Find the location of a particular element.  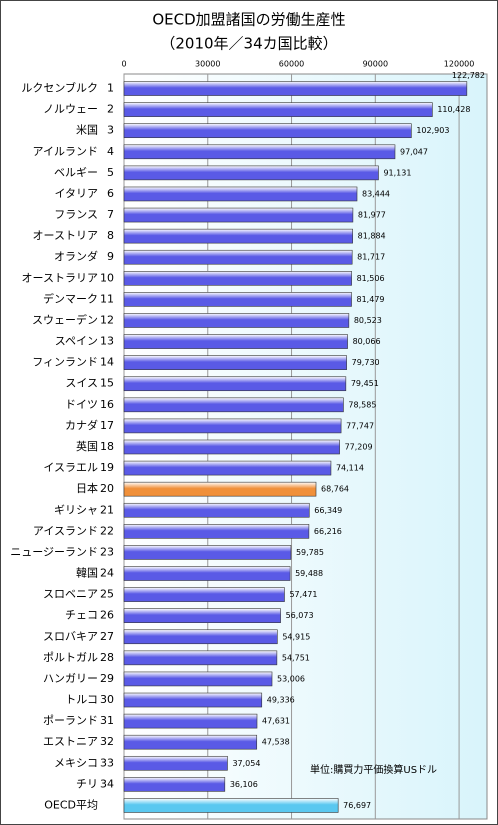

x-tick-label: 0 is located at coordinates (123, 64).